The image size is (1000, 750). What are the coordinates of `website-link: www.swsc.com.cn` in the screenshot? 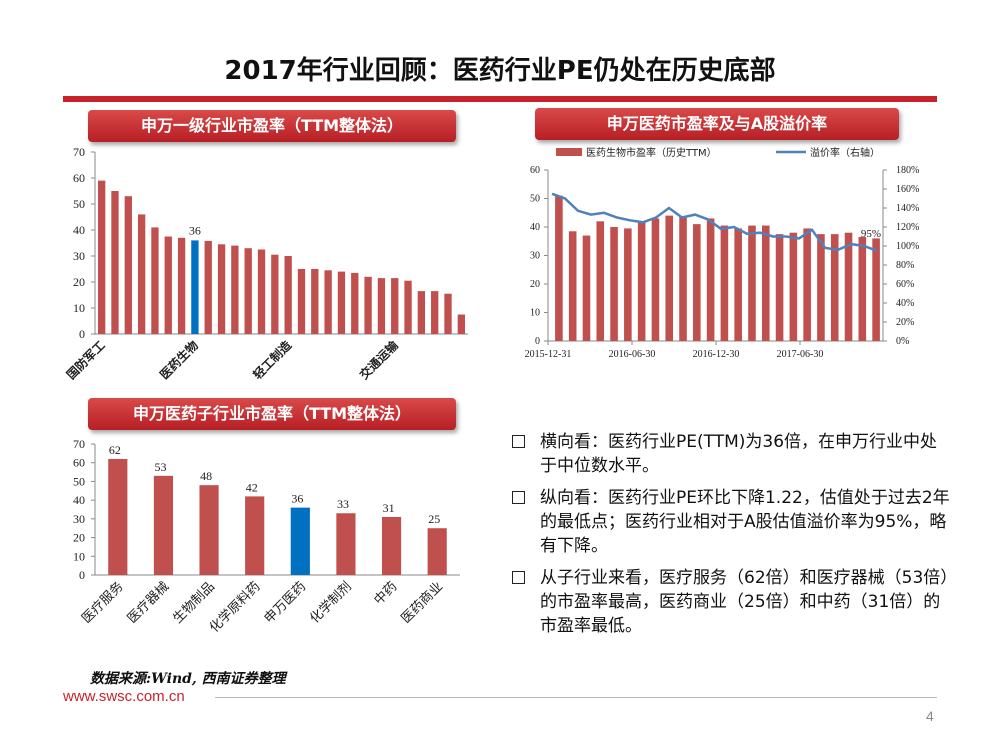 It's located at (124, 696).